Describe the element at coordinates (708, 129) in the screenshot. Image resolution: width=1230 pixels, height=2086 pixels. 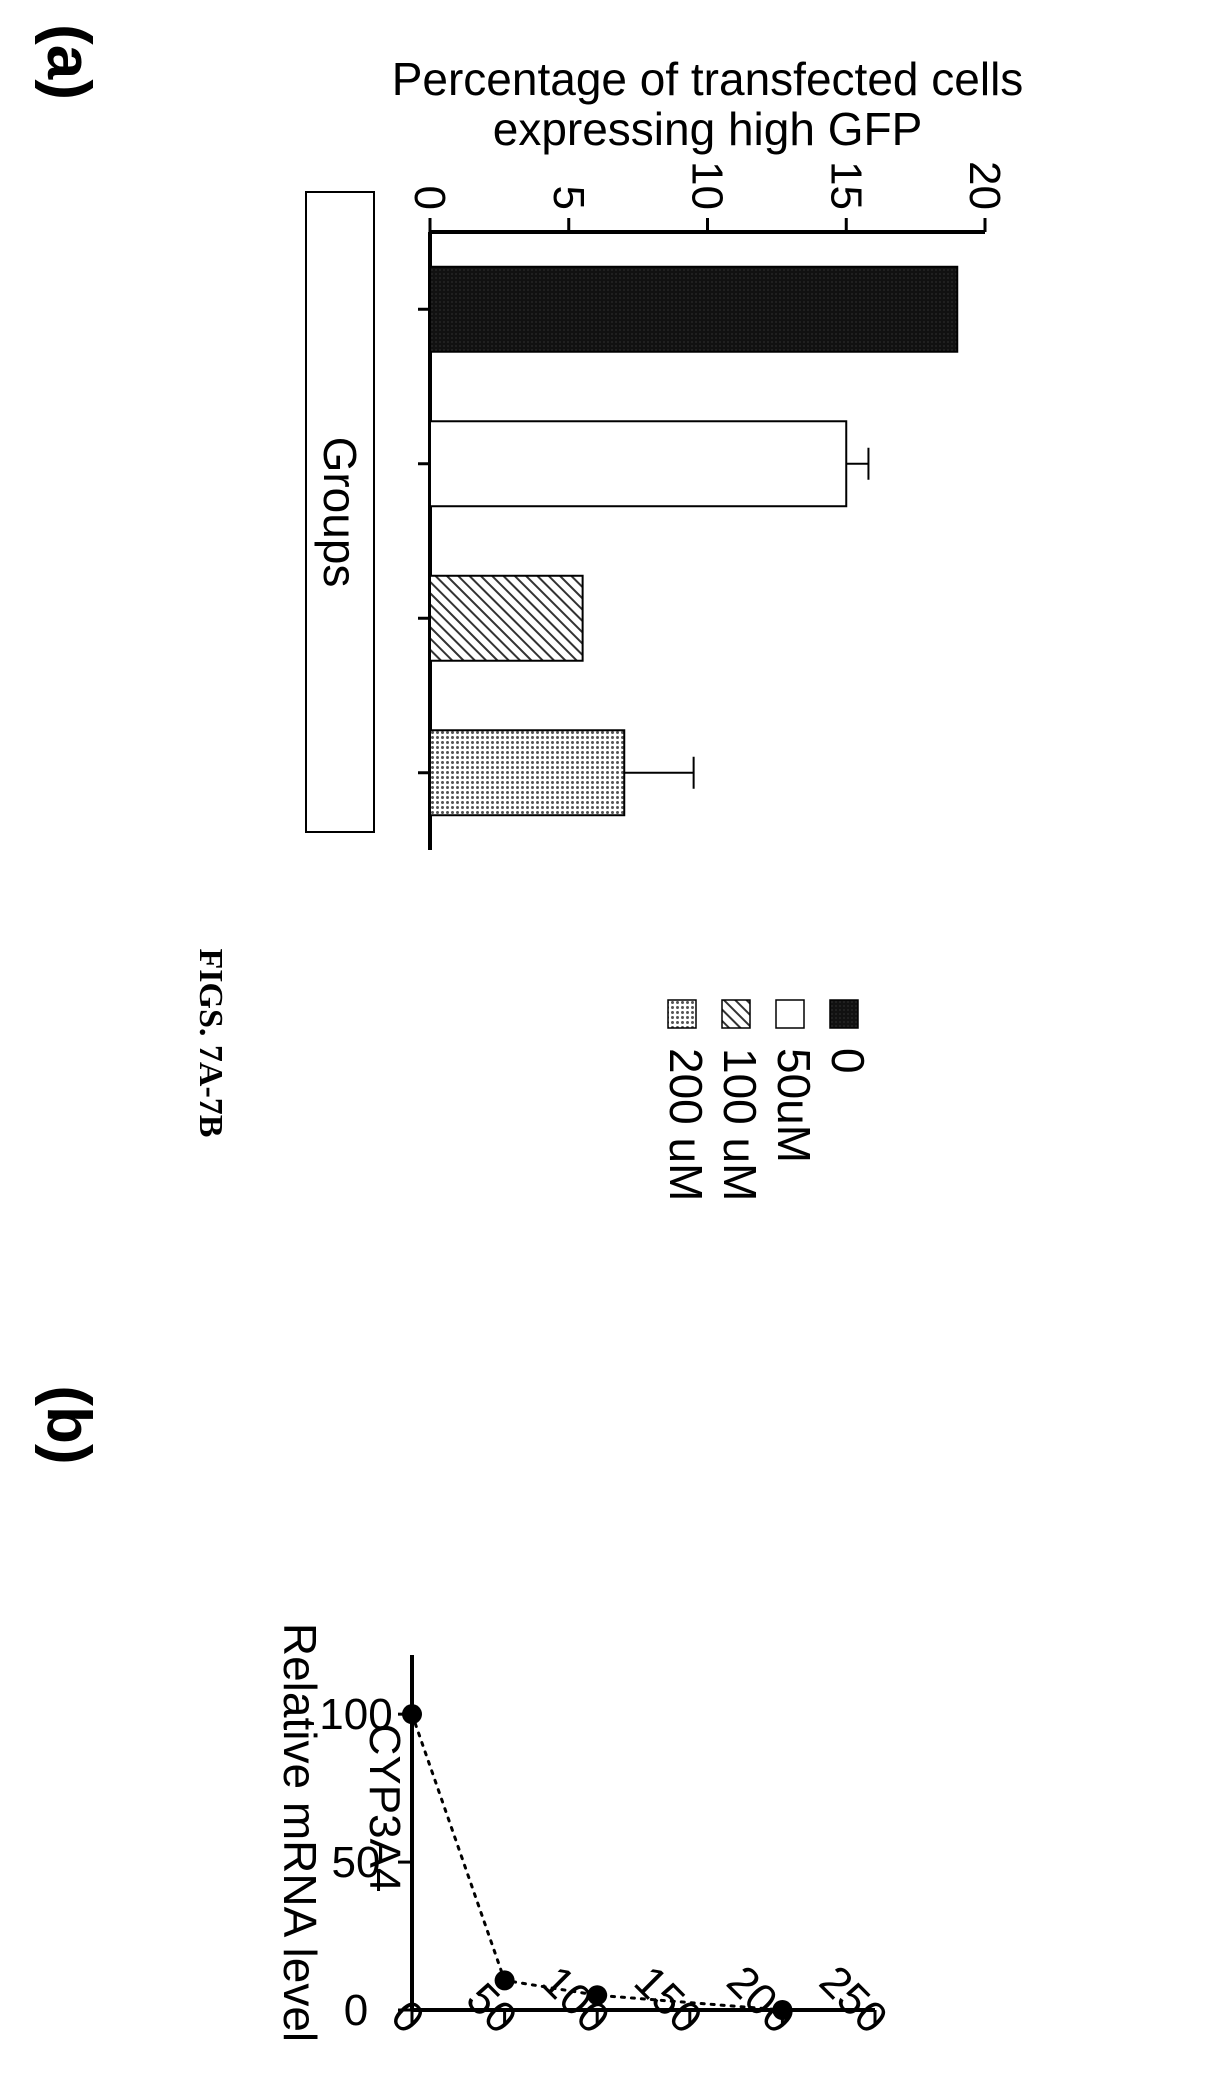
I see `panel-a-ylabel-line-2: expressing high GFP` at that location.